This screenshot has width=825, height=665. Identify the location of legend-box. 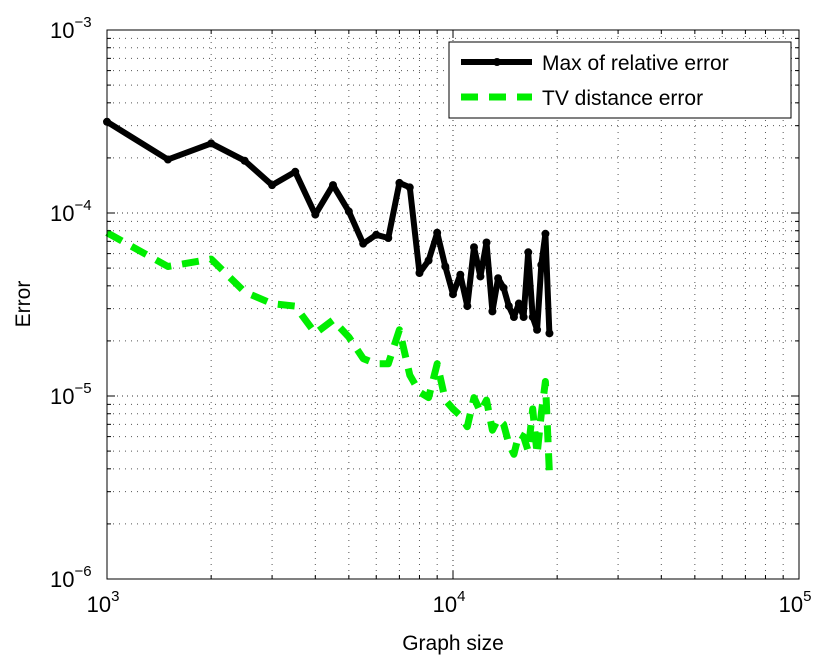
(620, 80).